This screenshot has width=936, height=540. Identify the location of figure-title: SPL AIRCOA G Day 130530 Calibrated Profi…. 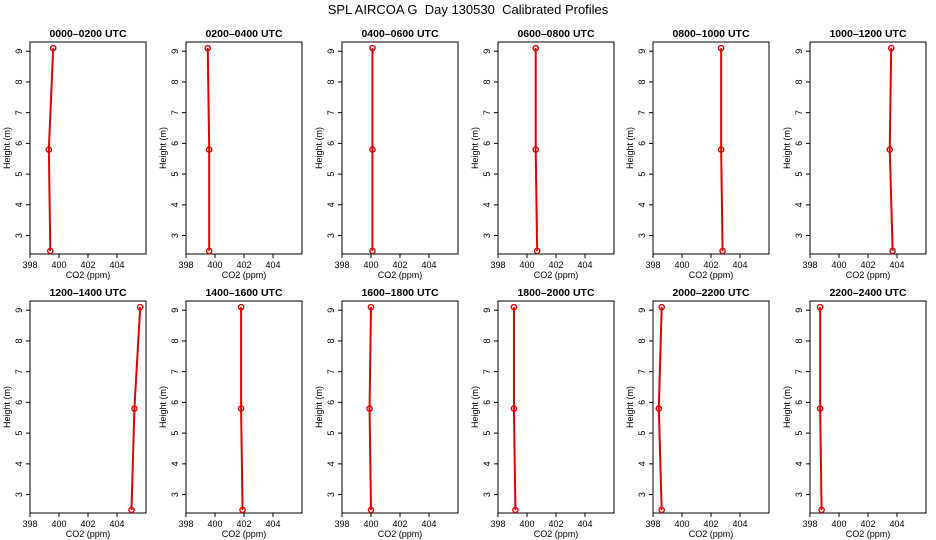
(468, 9).